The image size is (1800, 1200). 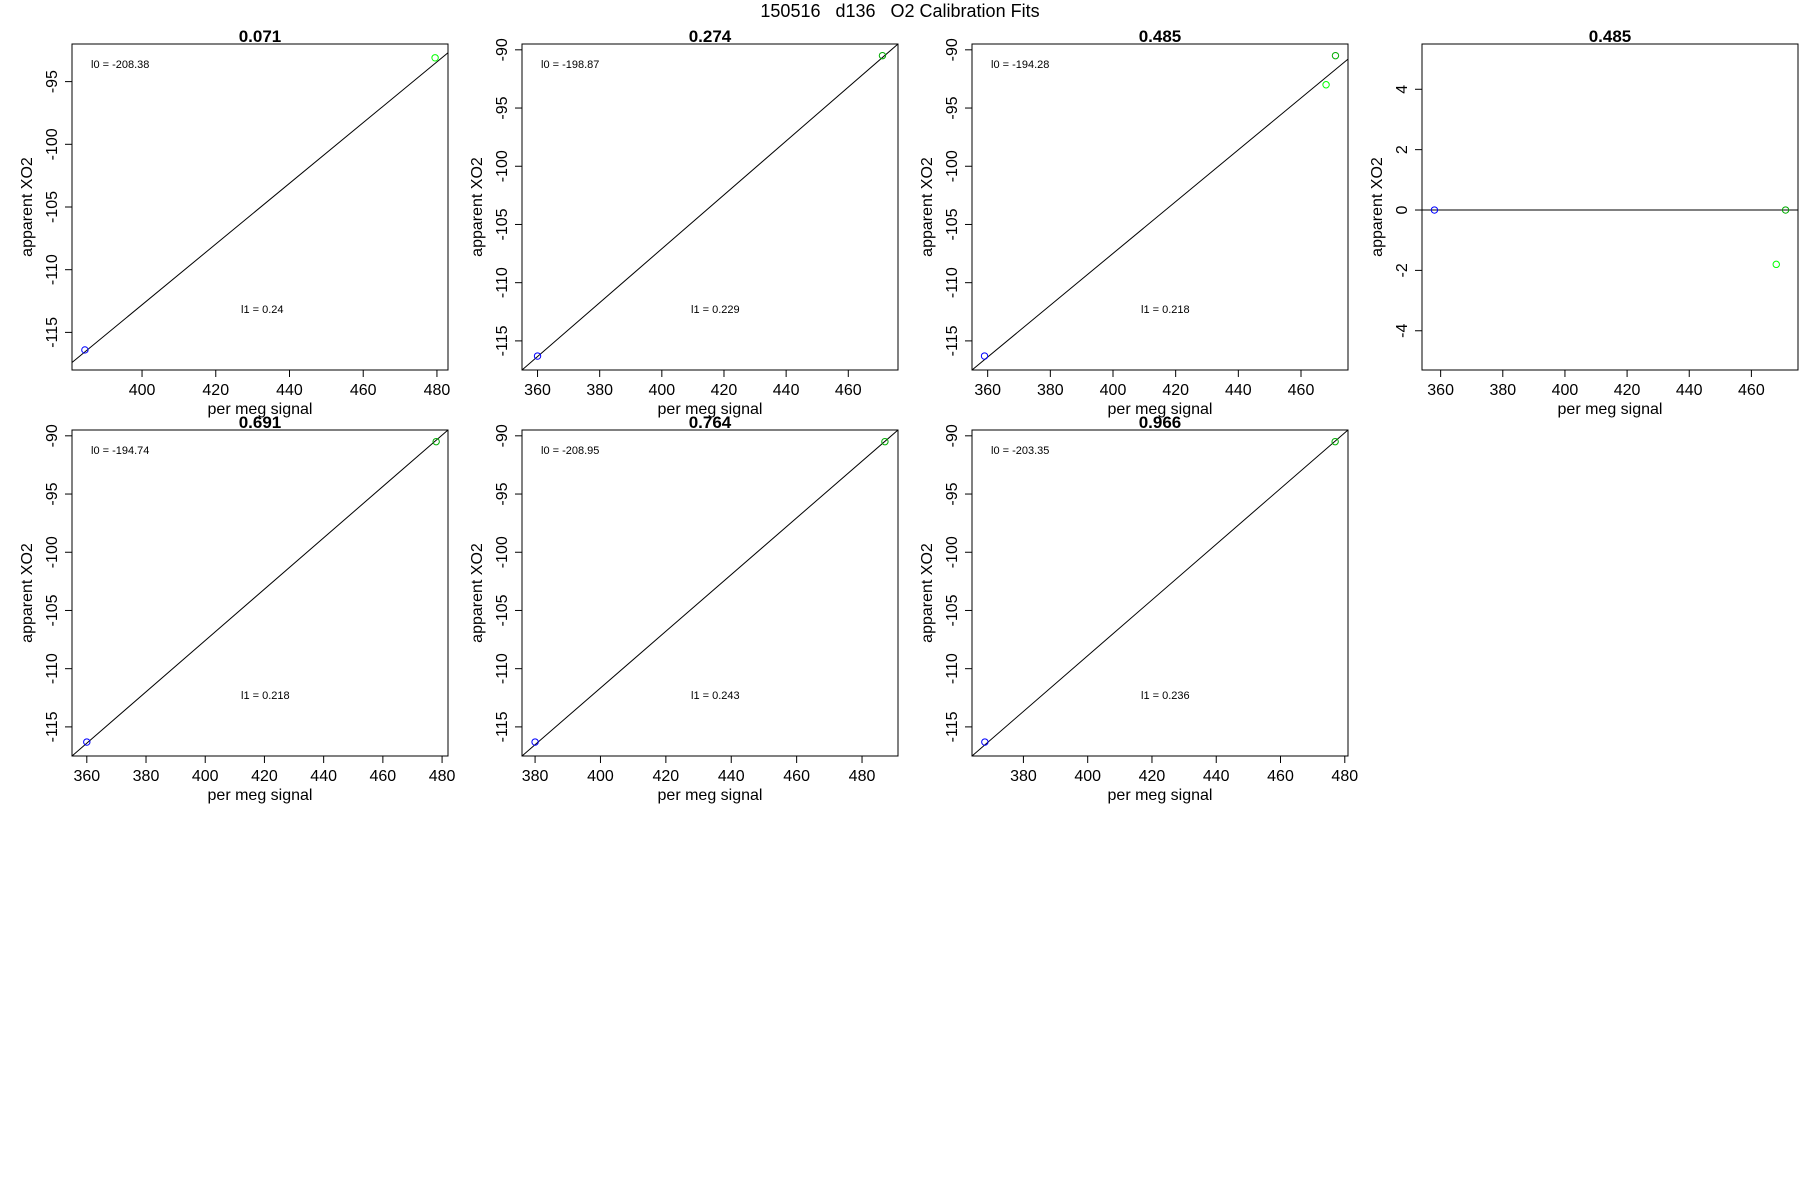 What do you see at coordinates (570, 65) in the screenshot?
I see `annotation-l0: l0 = -198.87` at bounding box center [570, 65].